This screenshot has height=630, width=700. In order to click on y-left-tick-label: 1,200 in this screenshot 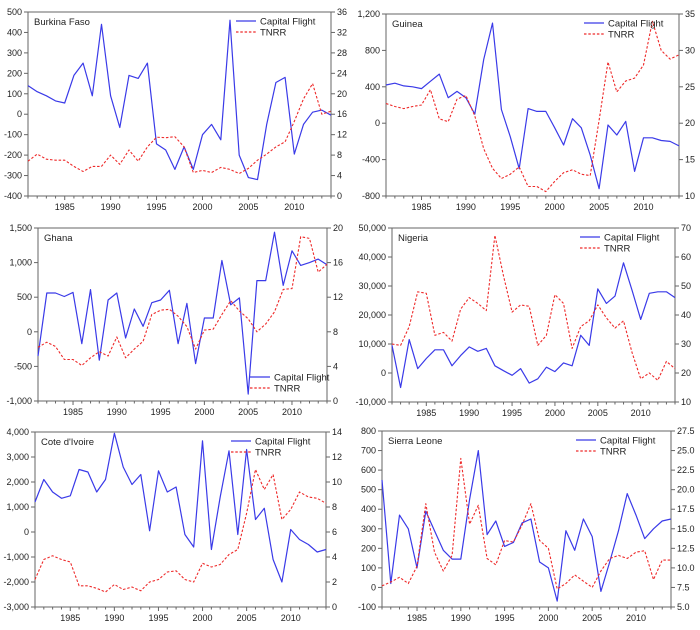, I will do `click(368, 14)`.